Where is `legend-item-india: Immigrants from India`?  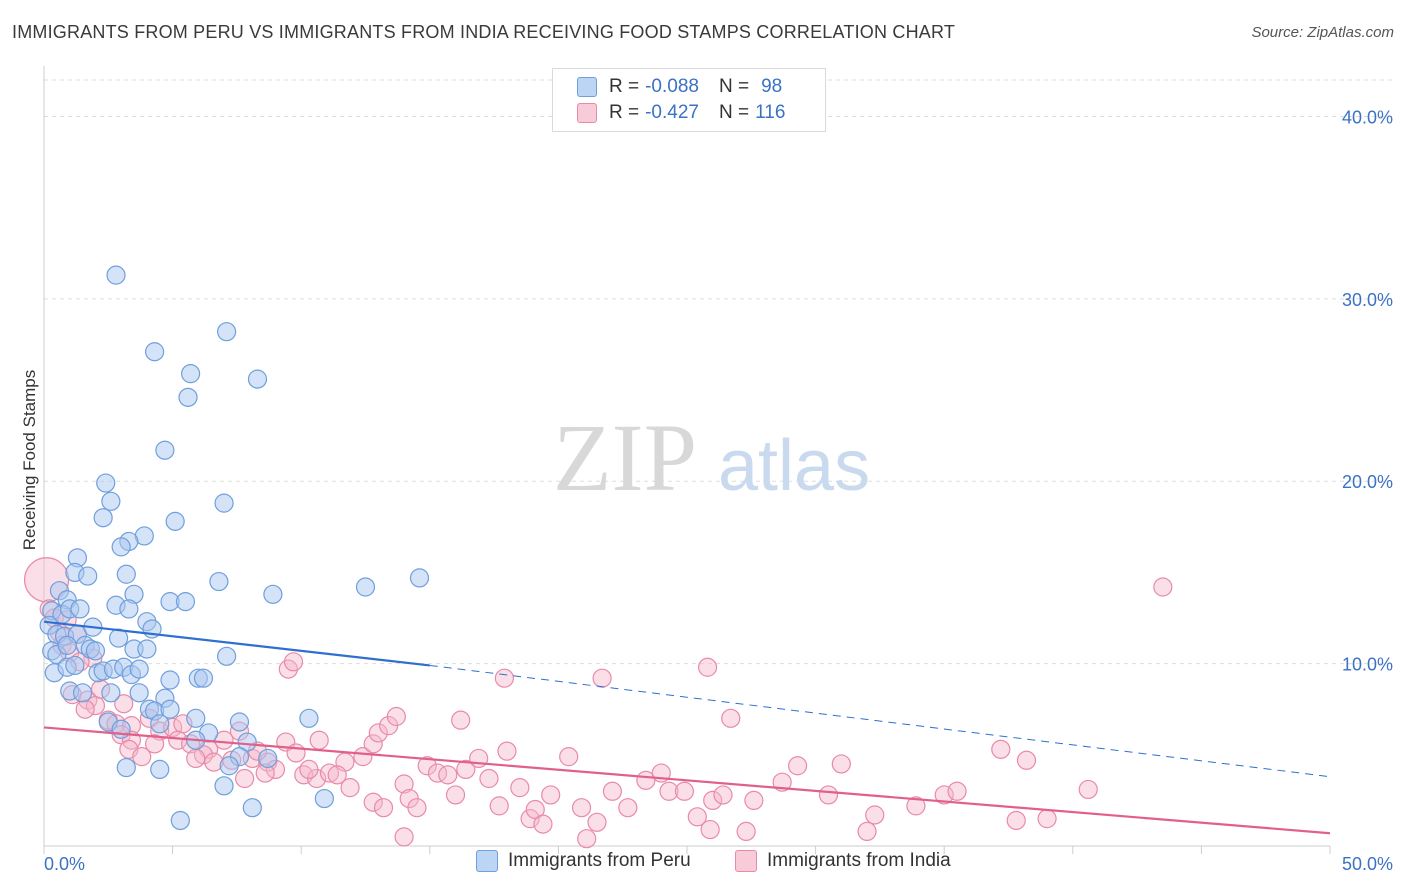 legend-item-india: Immigrants from India is located at coordinates (843, 861).